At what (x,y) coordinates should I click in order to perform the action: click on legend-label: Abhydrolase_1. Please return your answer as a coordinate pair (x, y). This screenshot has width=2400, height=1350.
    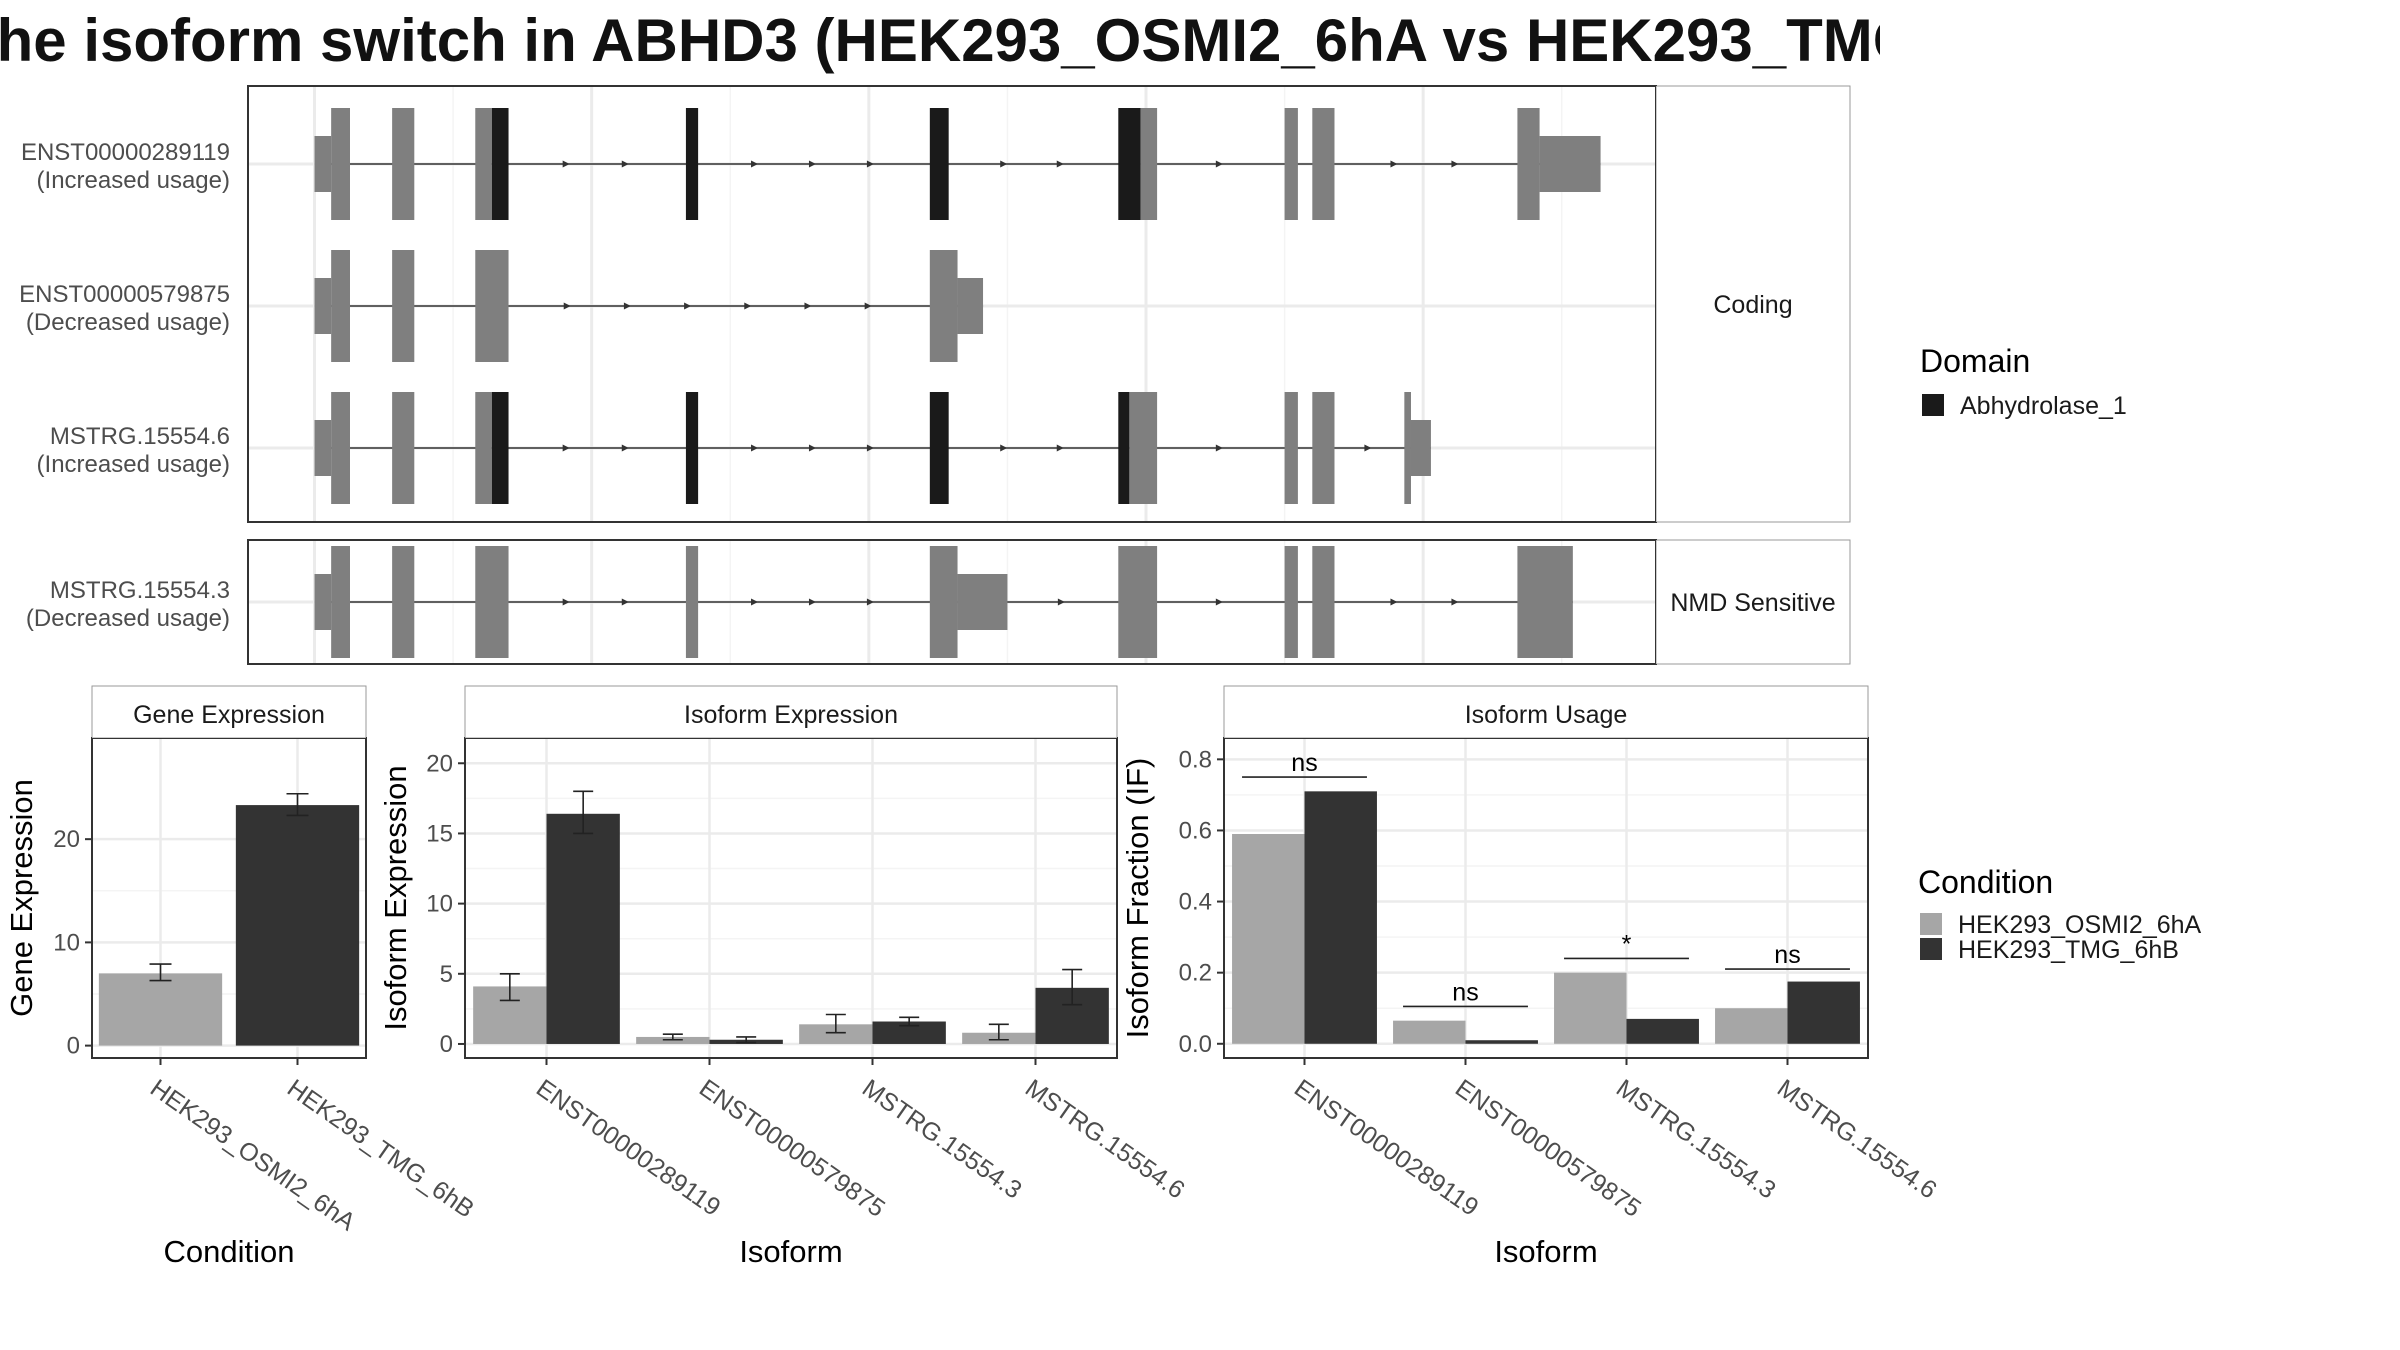
    Looking at the image, I should click on (2043, 406).